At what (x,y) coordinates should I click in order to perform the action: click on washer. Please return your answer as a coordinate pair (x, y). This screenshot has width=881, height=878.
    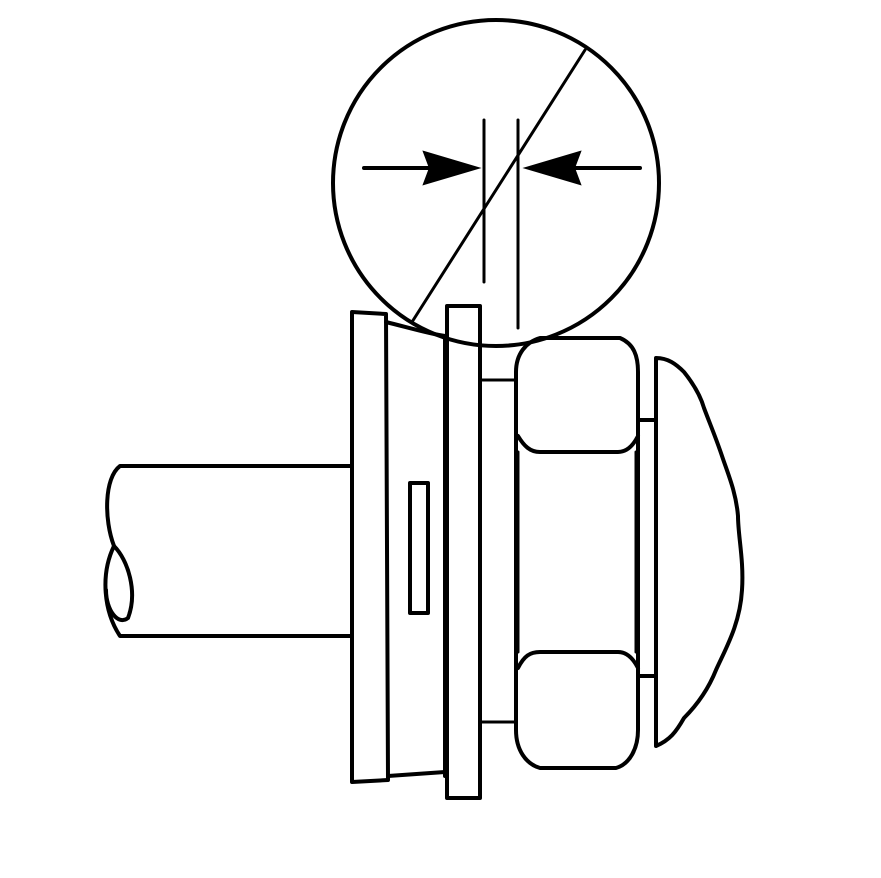
    Looking at the image, I should click on (463, 552).